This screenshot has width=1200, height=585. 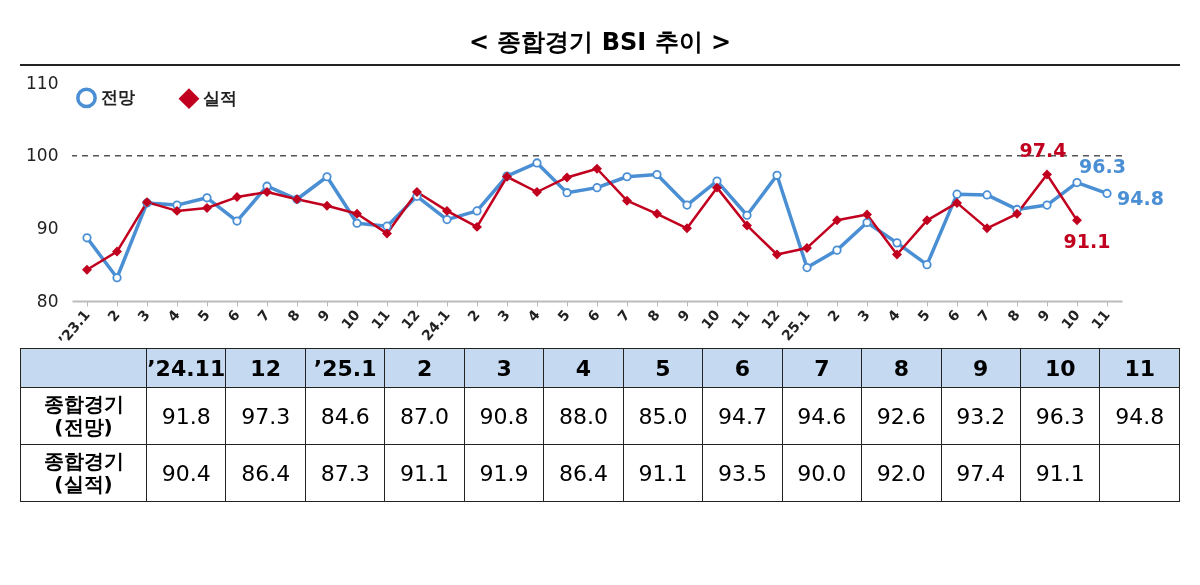 I want to click on y-tick-label: 110, so click(x=42, y=82).